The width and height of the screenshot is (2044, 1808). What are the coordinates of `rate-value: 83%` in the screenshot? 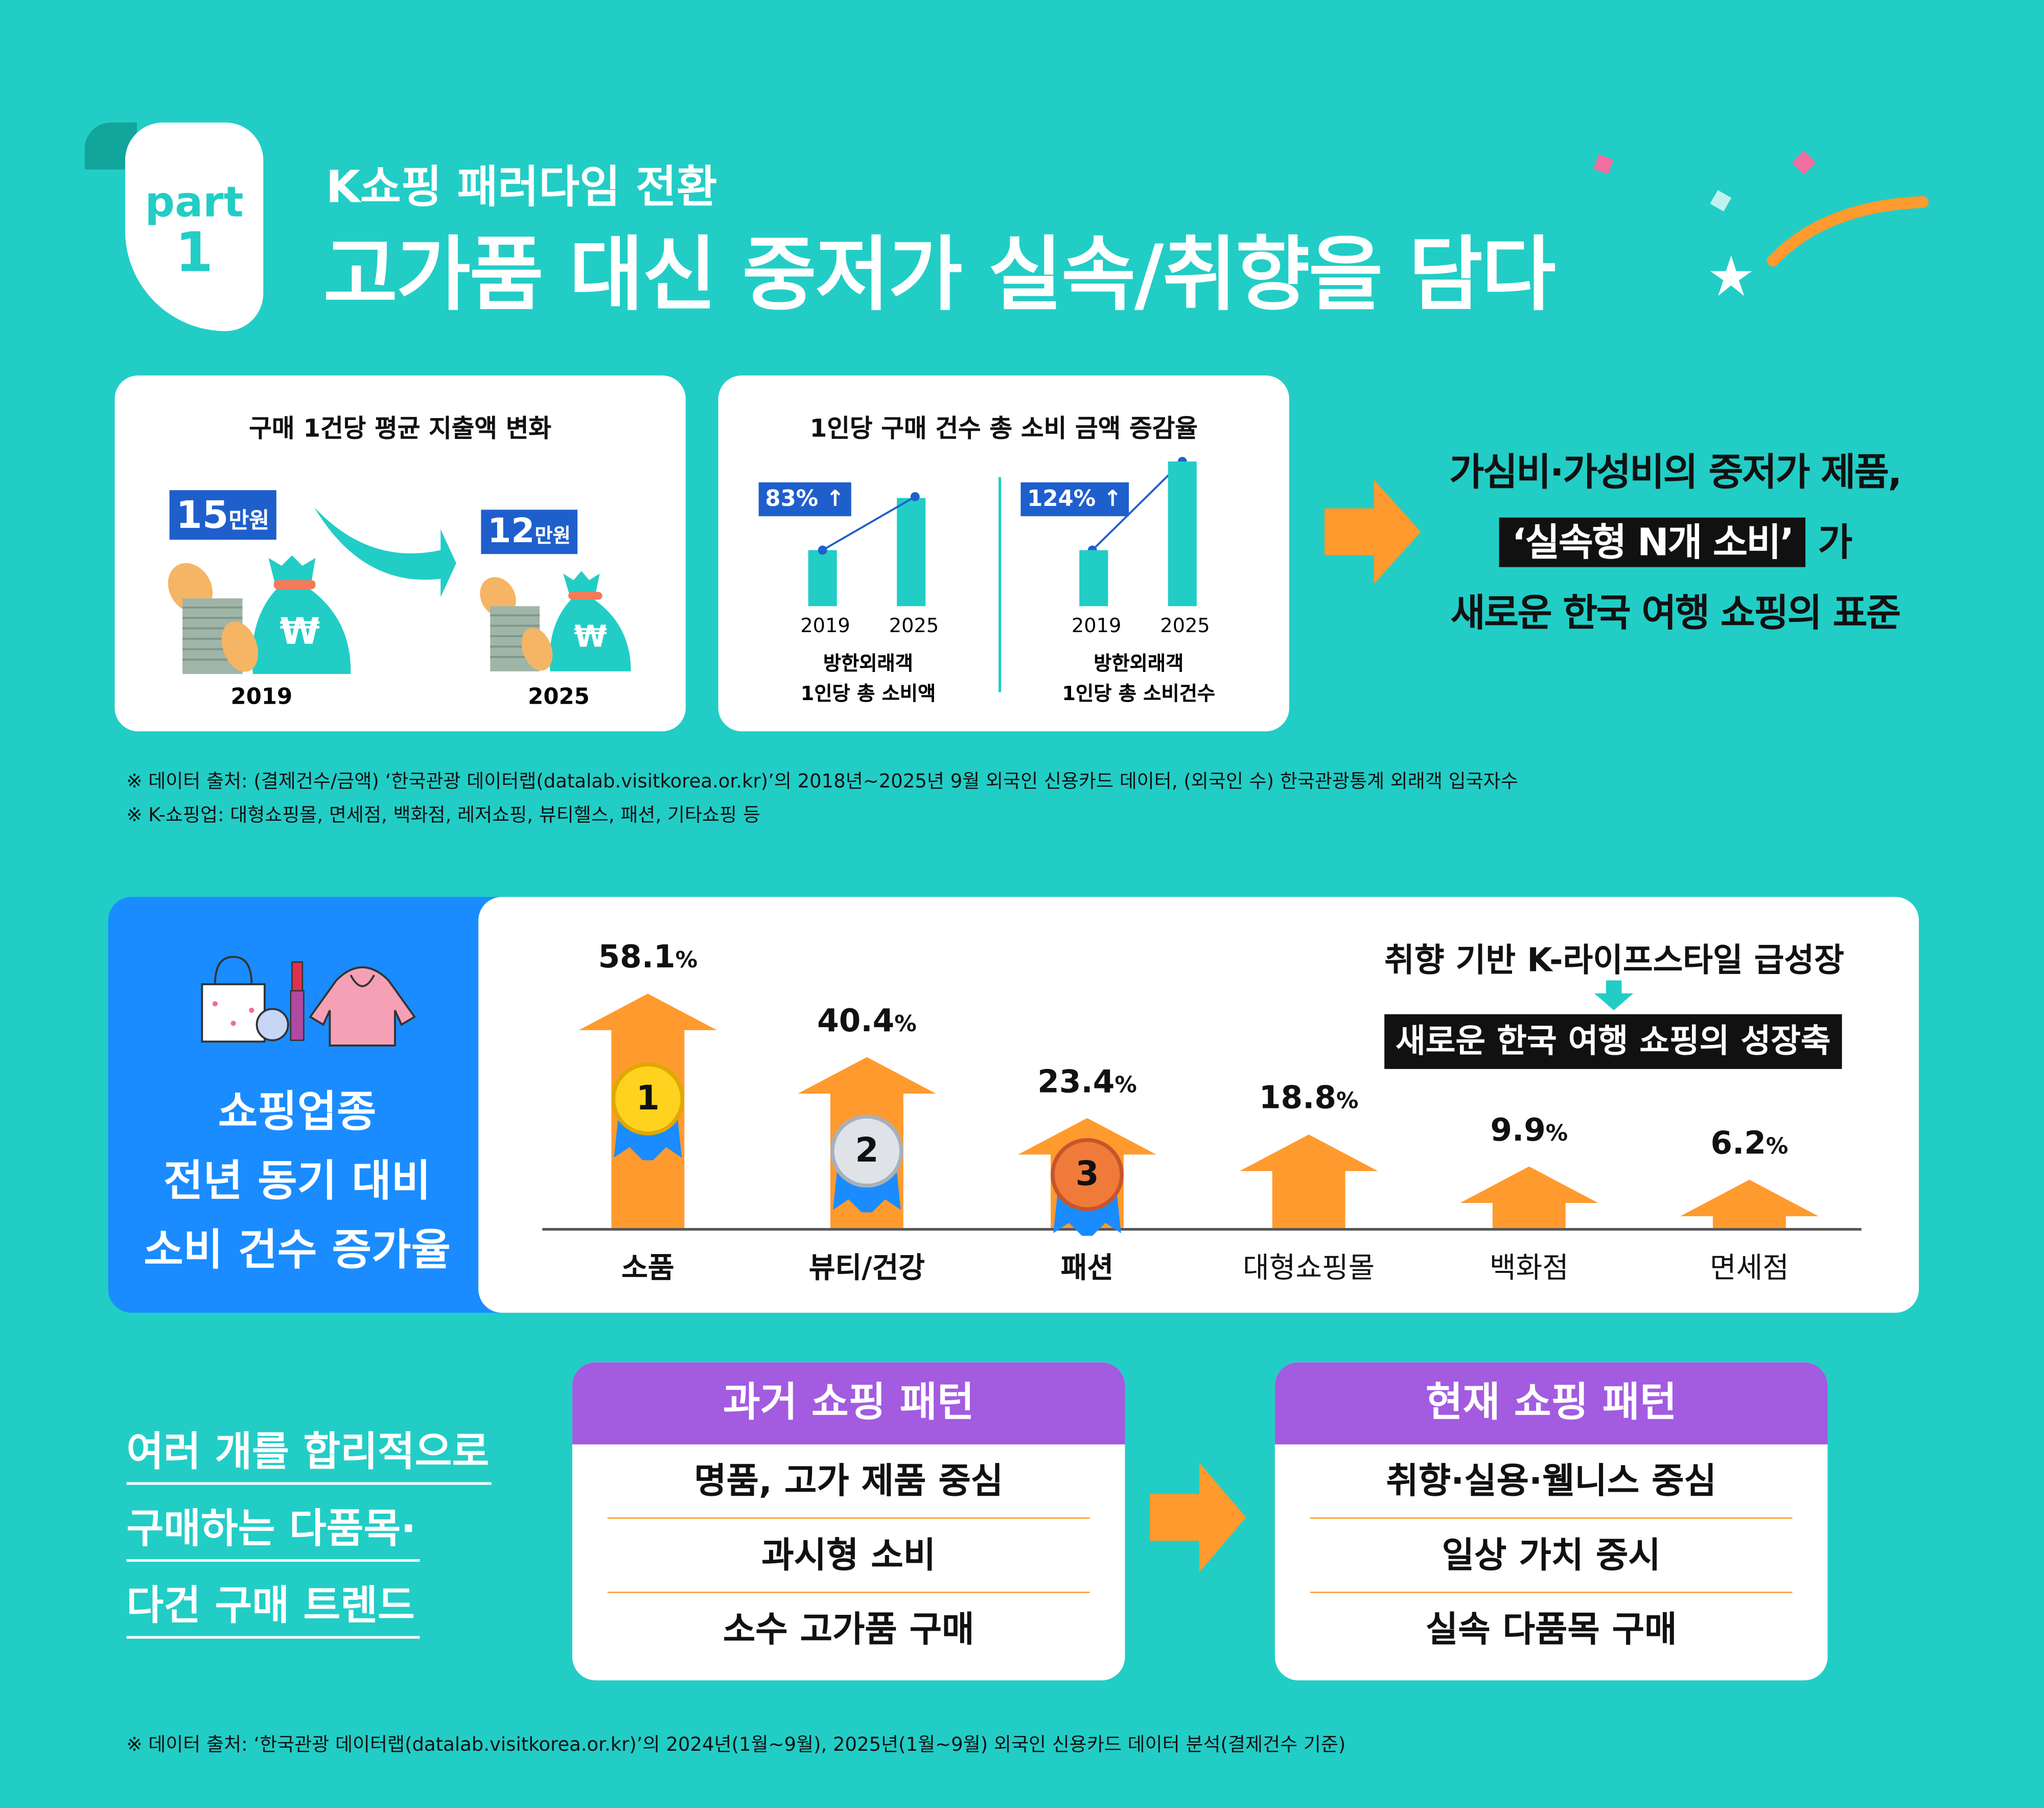 It's located at (792, 499).